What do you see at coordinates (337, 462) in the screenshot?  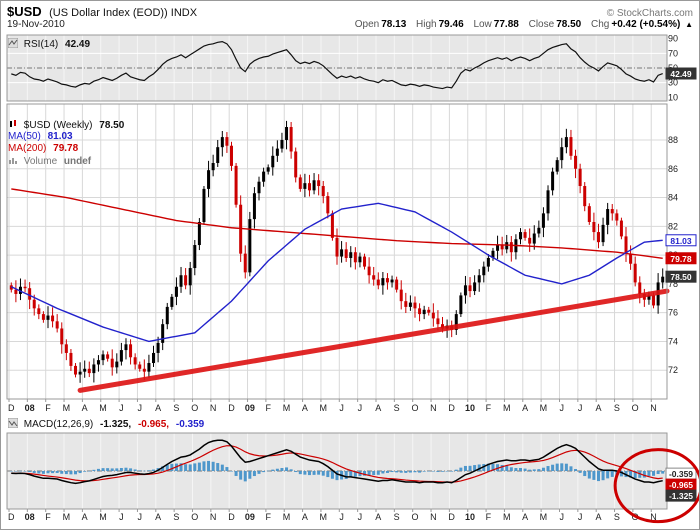 I see `macd-line` at bounding box center [337, 462].